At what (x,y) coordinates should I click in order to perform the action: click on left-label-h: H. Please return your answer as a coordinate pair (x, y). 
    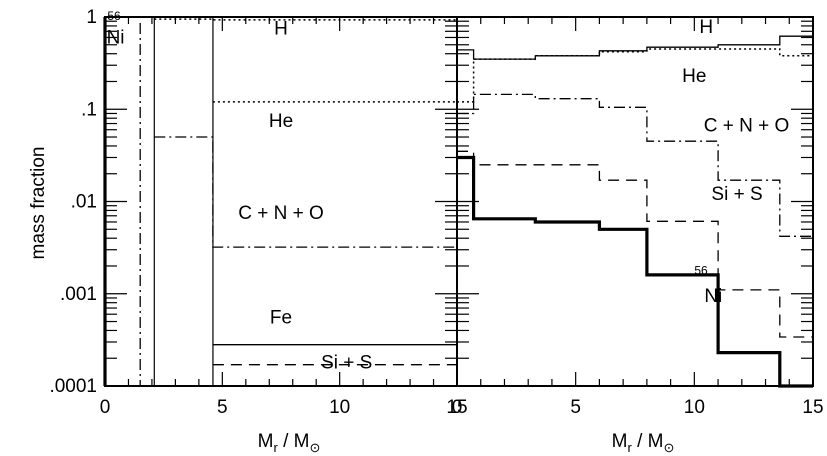
    Looking at the image, I should click on (281, 29).